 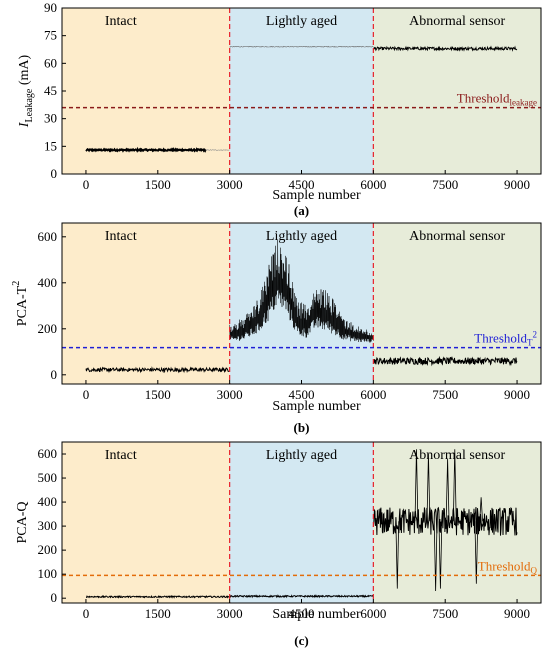 What do you see at coordinates (48, 573) in the screenshot?
I see `y-tick-label: 100` at bounding box center [48, 573].